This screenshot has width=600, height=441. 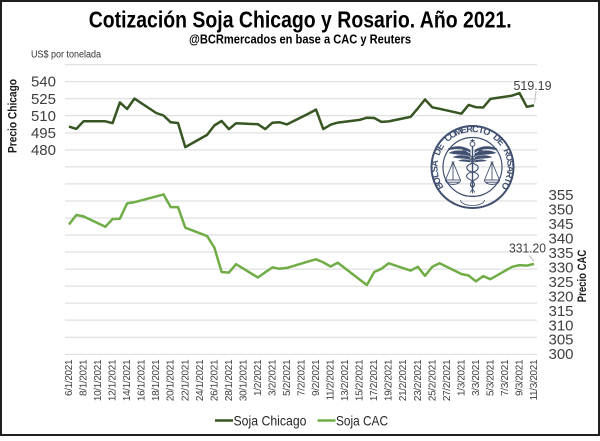 I want to click on svg-text: 26/1/2021, so click(x=214, y=380).